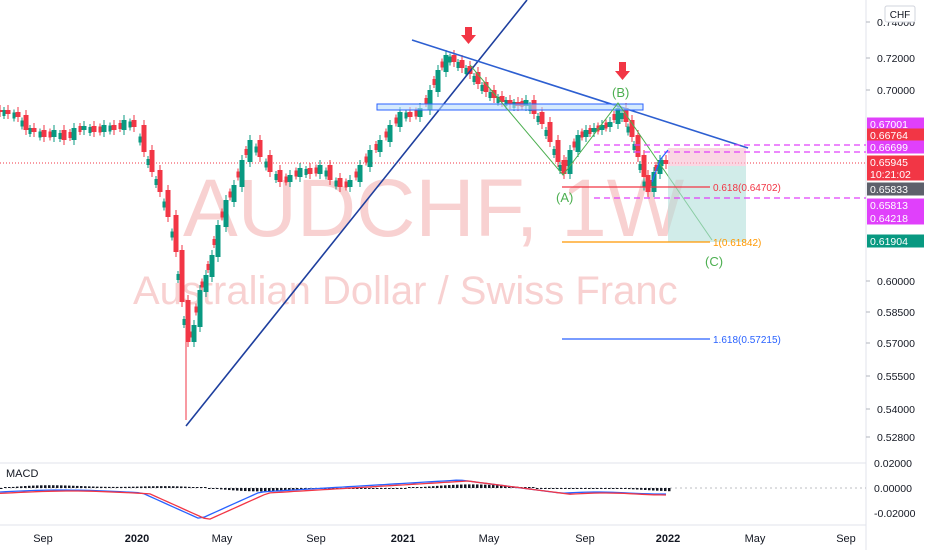  Describe the element at coordinates (580, 94) in the screenshot. I see `falling-trendline` at that location.